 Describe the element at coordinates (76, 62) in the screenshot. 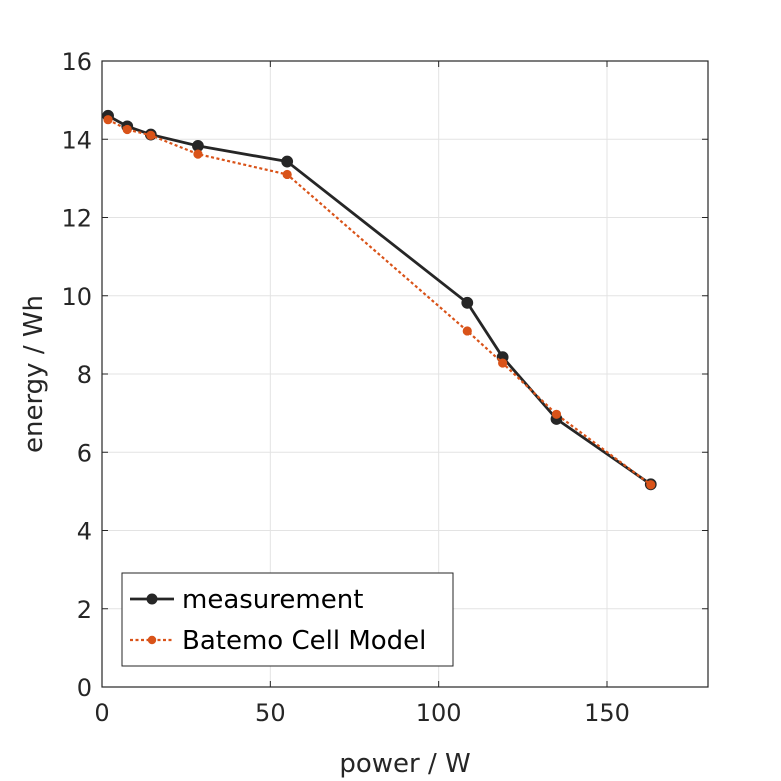

I see `y-tick-label: 16` at that location.